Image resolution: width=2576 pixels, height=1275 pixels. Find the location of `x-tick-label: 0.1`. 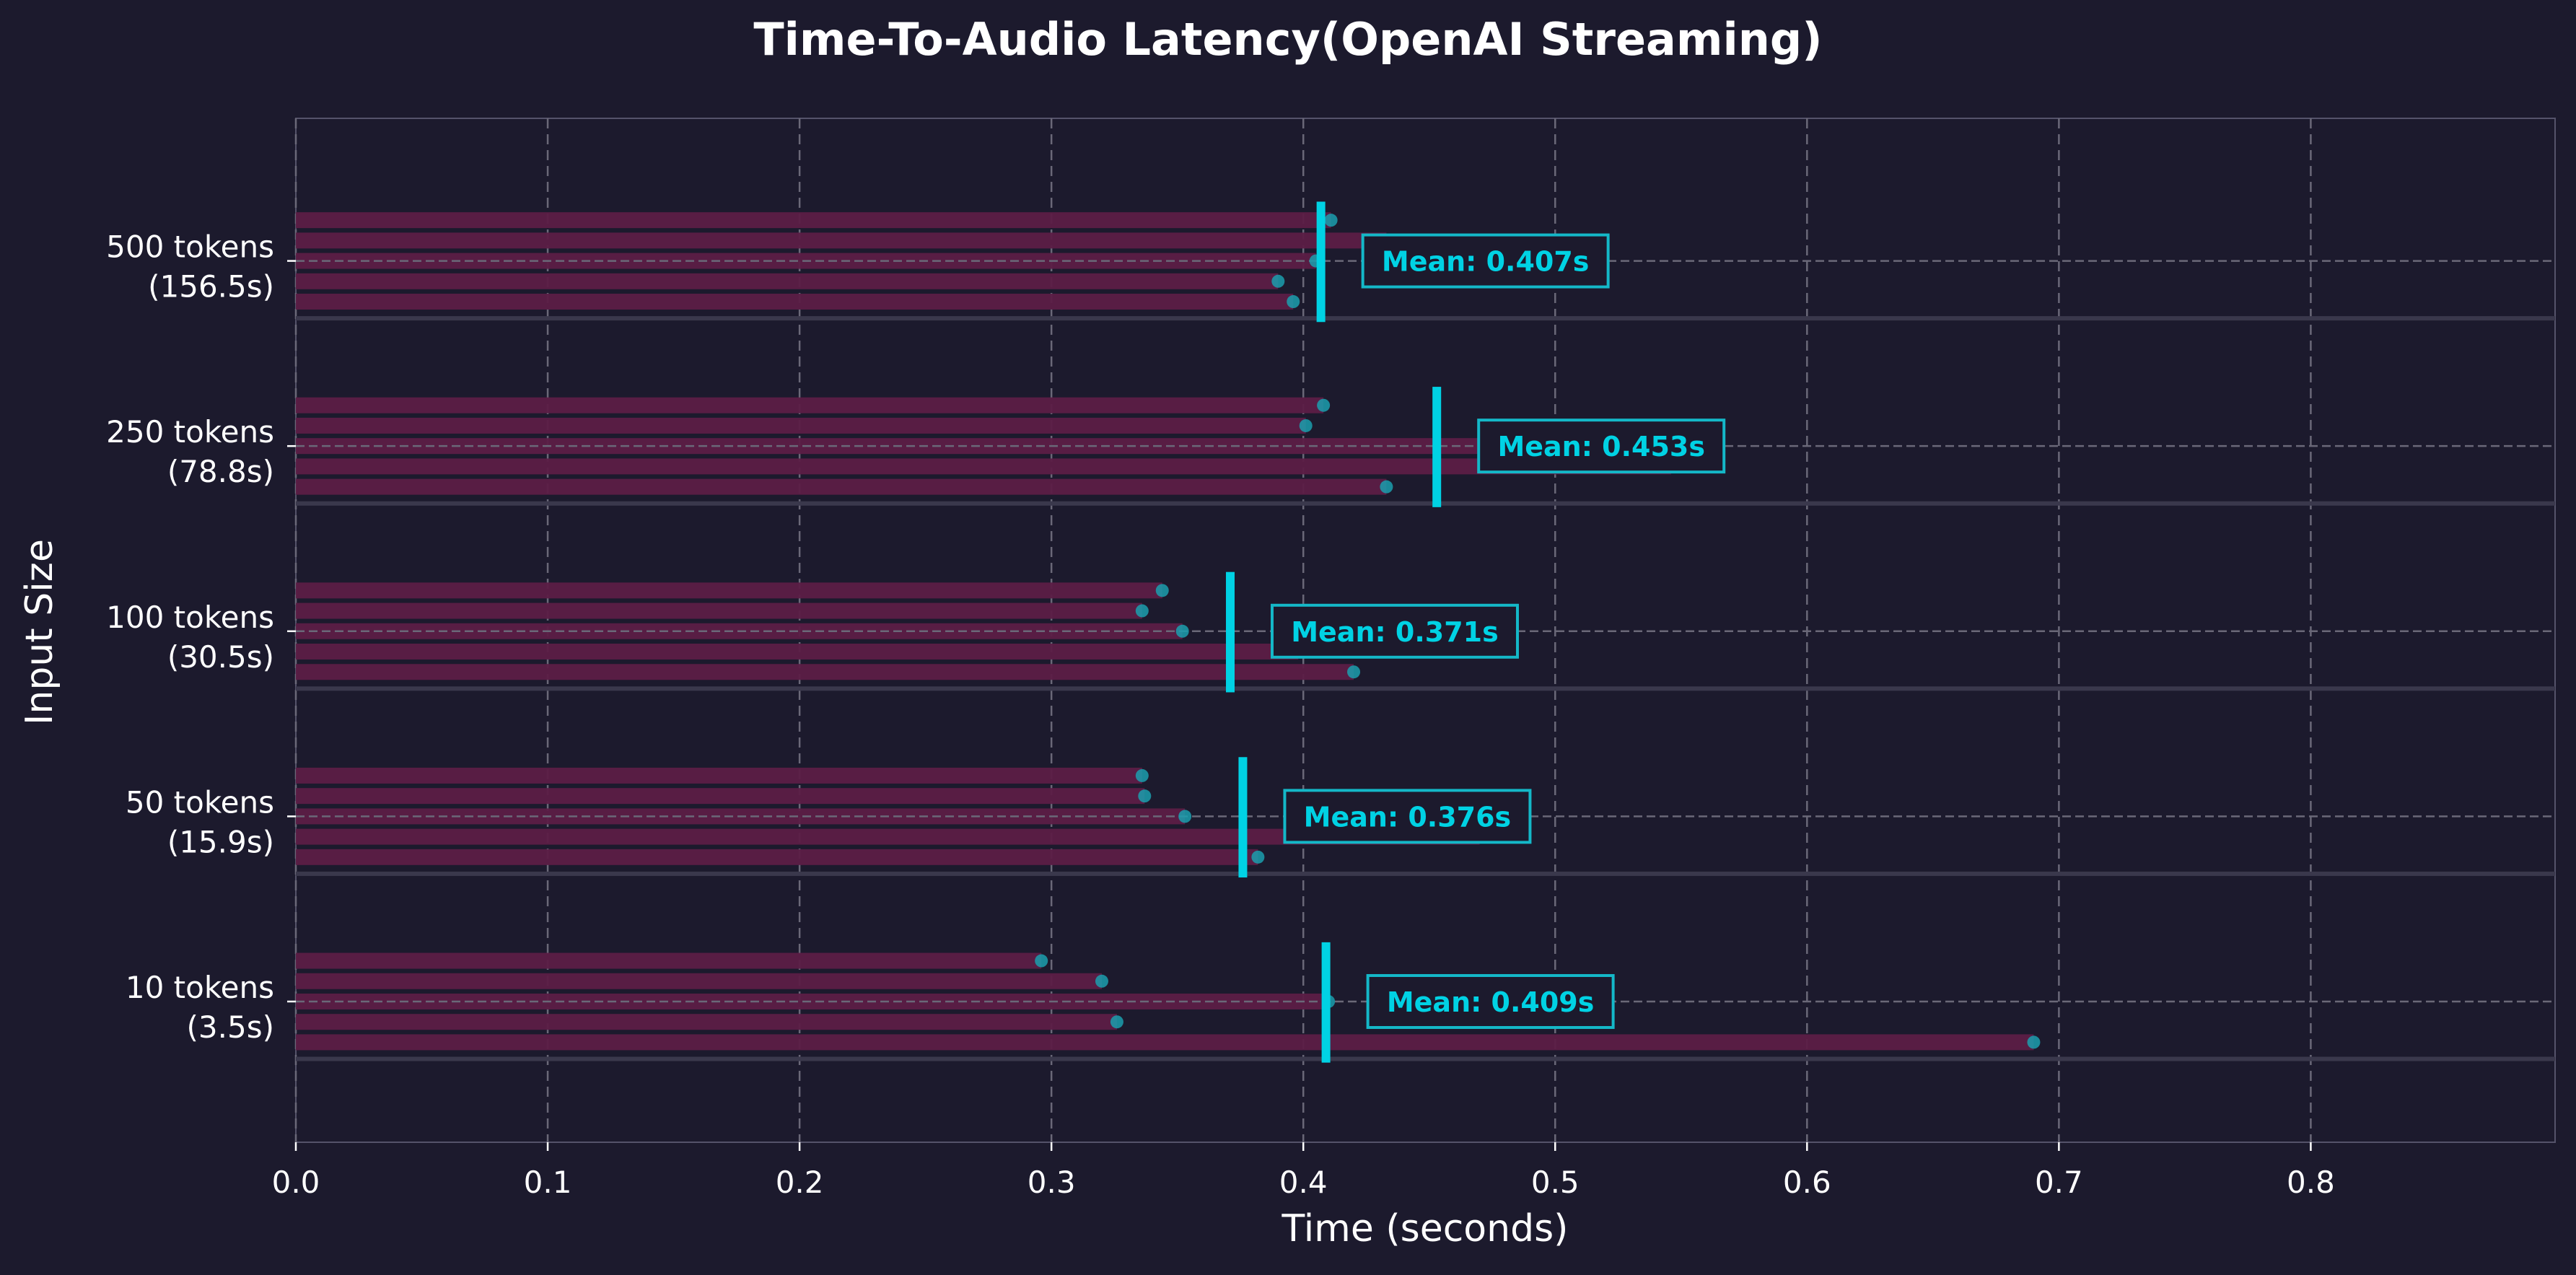

x-tick-label: 0.1 is located at coordinates (548, 1183).